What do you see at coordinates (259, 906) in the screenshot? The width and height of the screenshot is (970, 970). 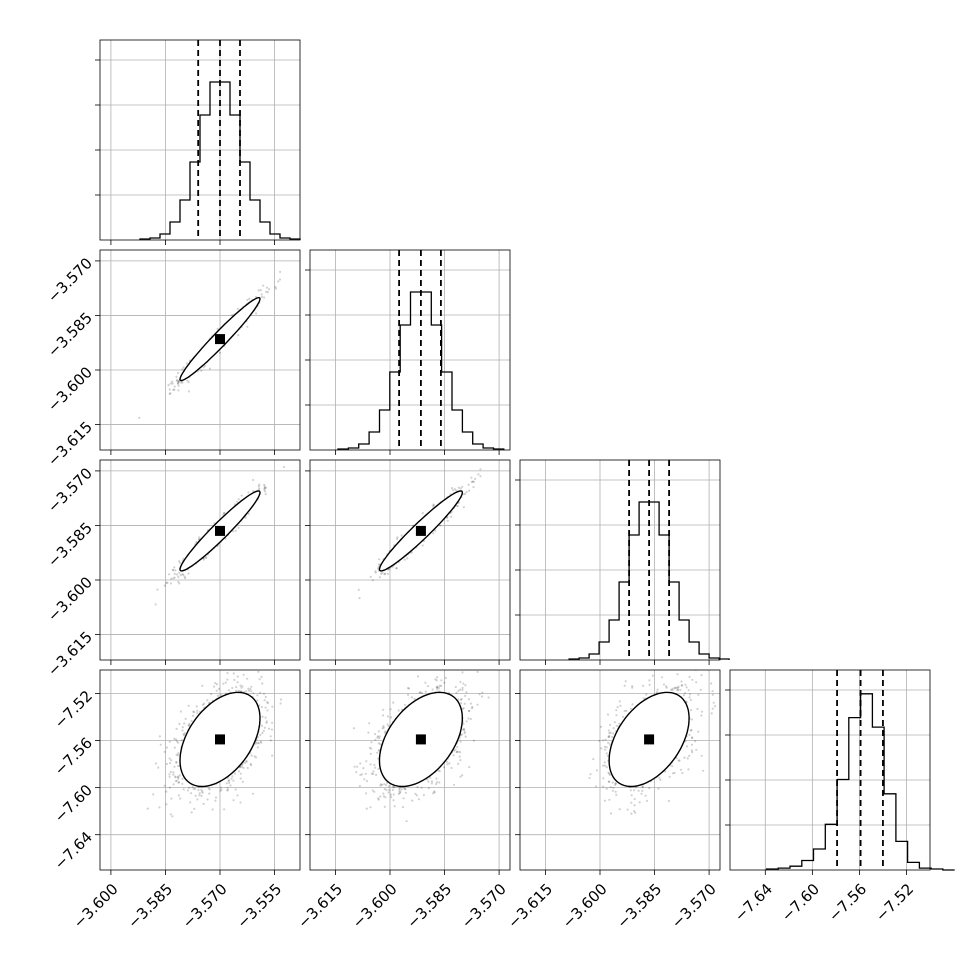 I see `x-tick-label: −3.555` at bounding box center [259, 906].